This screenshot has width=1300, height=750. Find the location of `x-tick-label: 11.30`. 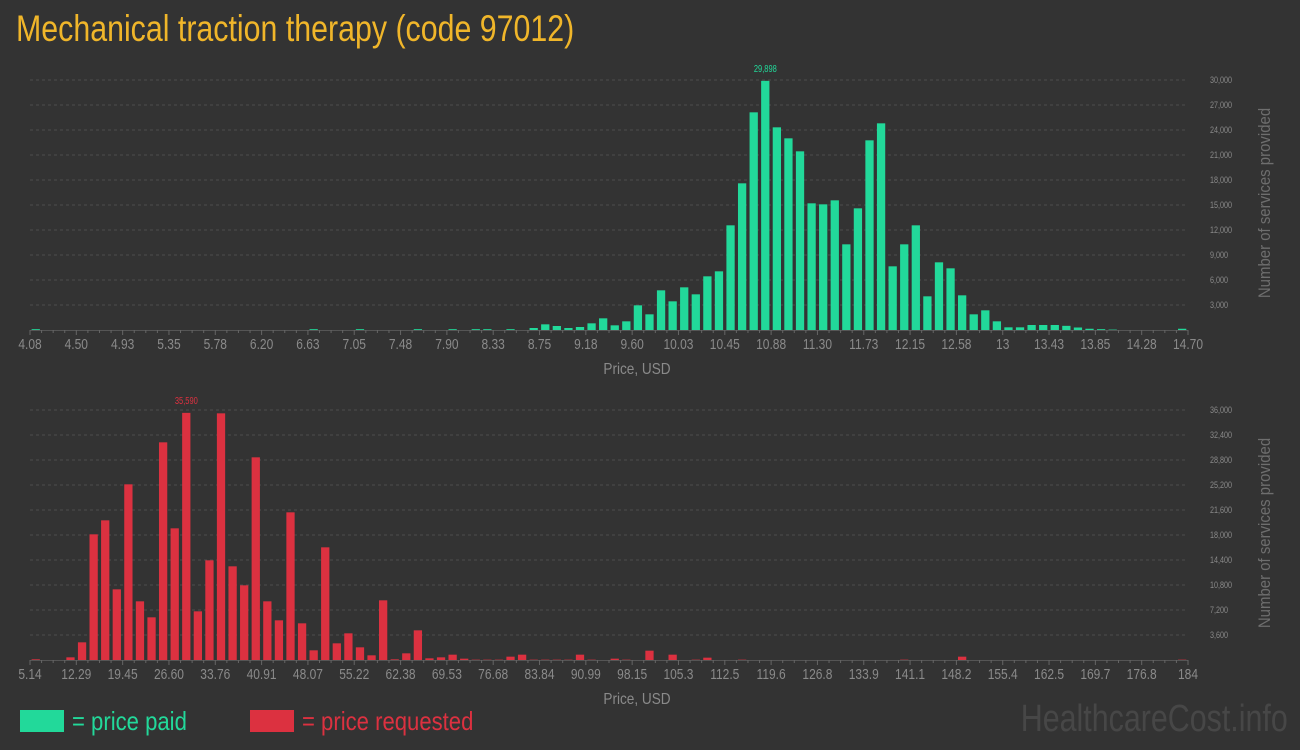

x-tick-label: 11.30 is located at coordinates (818, 344).